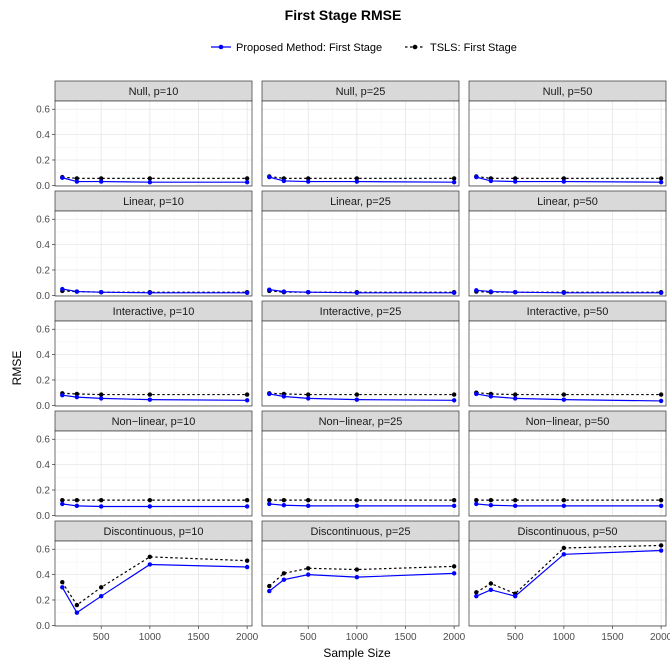 Image resolution: width=670 pixels, height=664 pixels. What do you see at coordinates (296, 48) in the screenshot?
I see `legend-item-proposed: Proposed Method: First Stage` at bounding box center [296, 48].